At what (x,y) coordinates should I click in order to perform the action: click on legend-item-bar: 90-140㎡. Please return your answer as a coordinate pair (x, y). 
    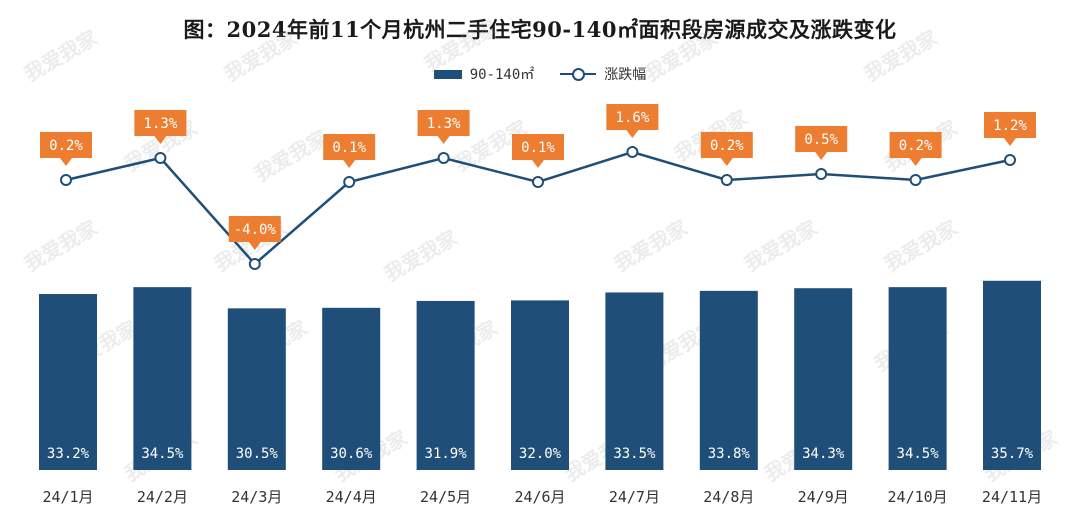
    Looking at the image, I should click on (484, 74).